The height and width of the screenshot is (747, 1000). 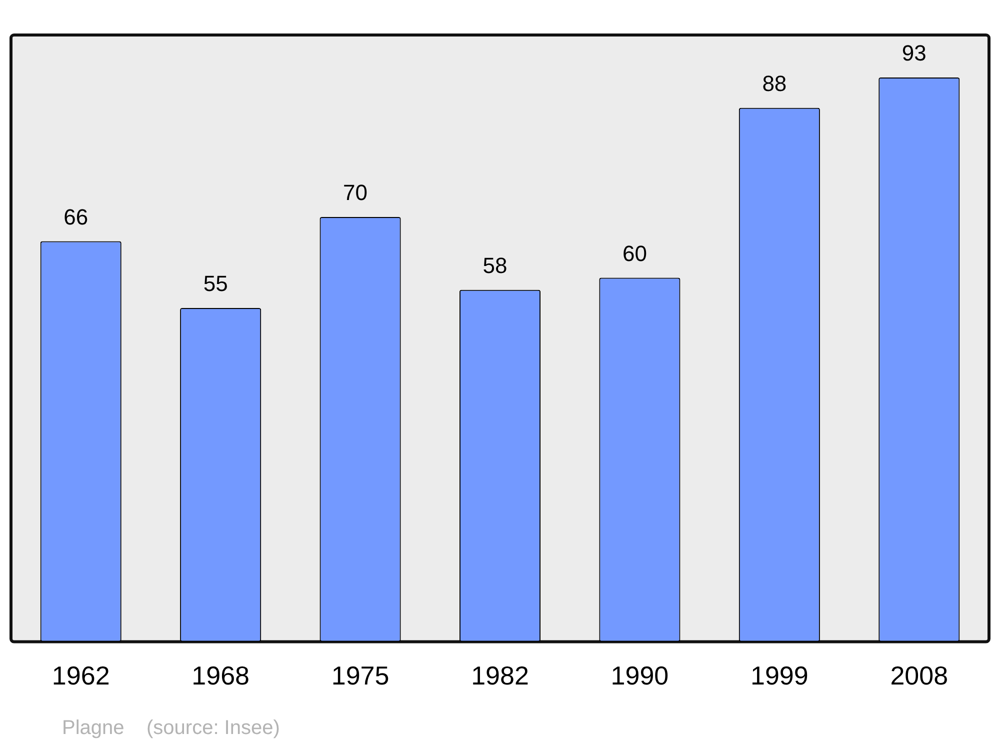 I want to click on data-label: 70, so click(x=355, y=193).